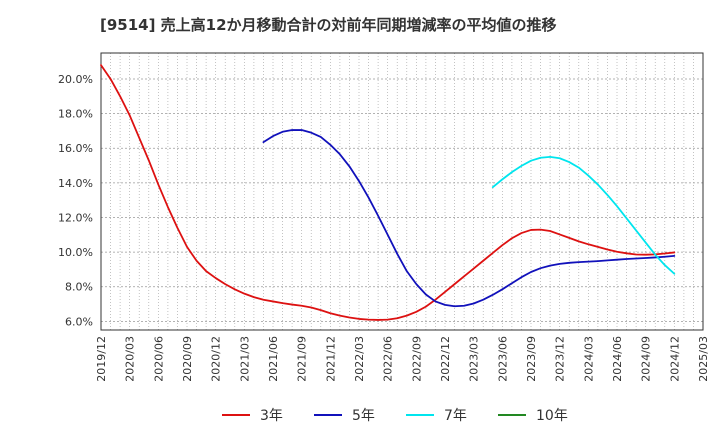 The width and height of the screenshot is (720, 440). Describe the element at coordinates (674, 359) in the screenshot. I see `x-tick-label: 2024/12` at that location.